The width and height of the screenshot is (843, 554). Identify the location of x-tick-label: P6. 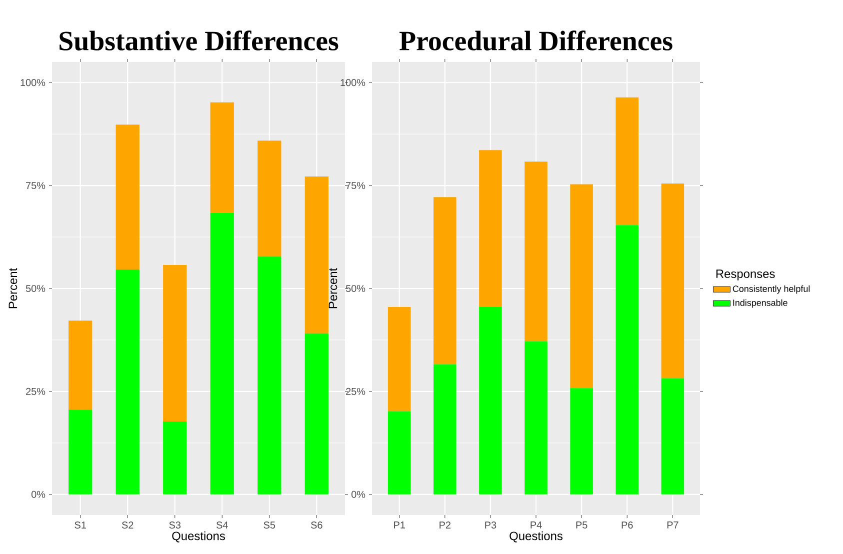
(627, 525).